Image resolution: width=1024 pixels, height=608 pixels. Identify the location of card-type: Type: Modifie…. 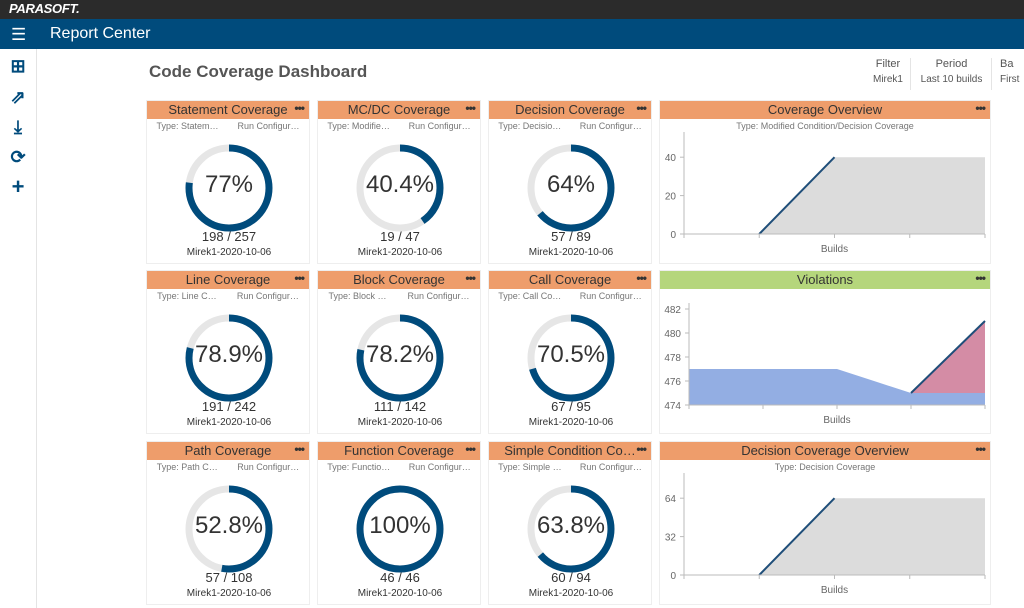
(358, 126).